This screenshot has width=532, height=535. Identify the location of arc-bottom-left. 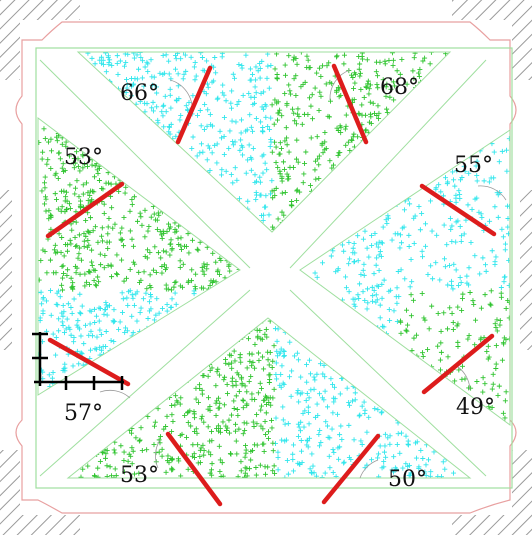
(158, 454).